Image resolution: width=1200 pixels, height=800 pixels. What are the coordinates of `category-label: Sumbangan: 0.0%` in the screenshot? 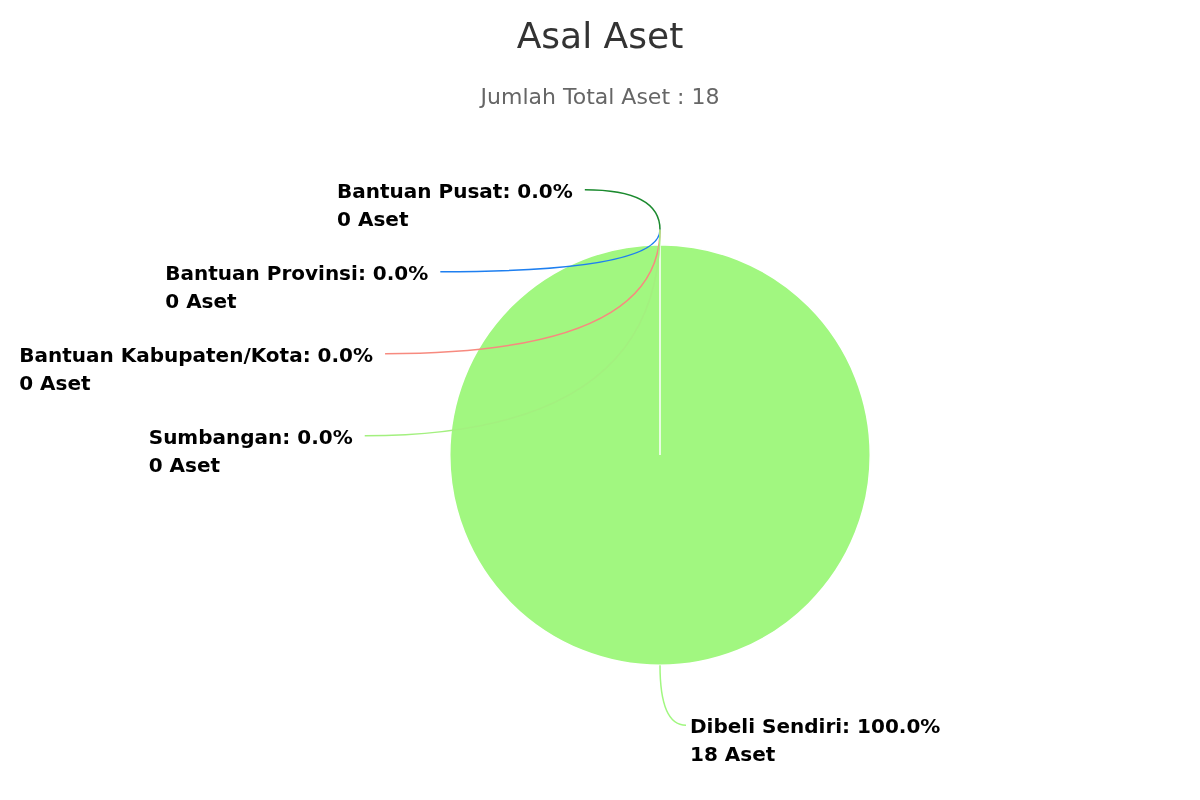 It's located at (250, 436).